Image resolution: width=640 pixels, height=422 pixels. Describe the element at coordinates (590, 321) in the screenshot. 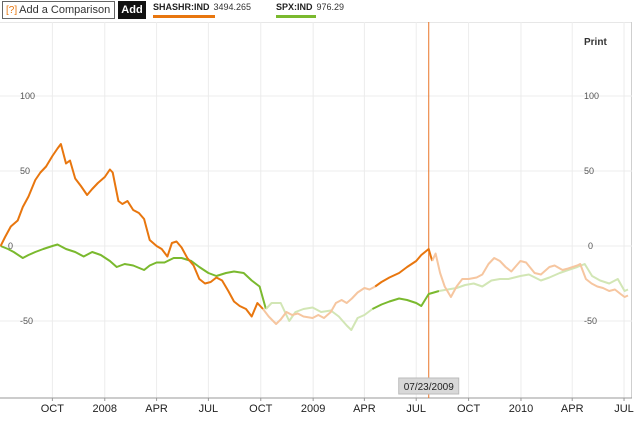

I see `y-tick-label-right: -50` at that location.